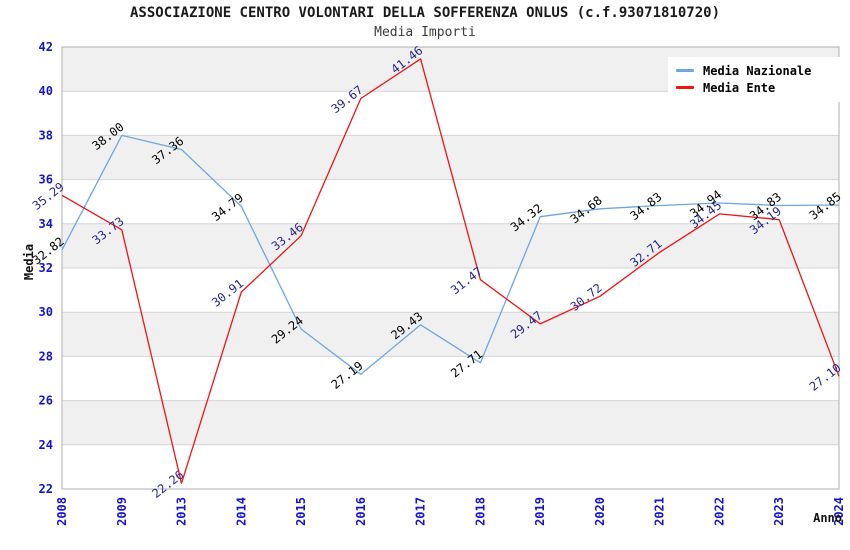 The width and height of the screenshot is (850, 550). I want to click on legend-item-media-ente: Media Ente, so click(761, 87).